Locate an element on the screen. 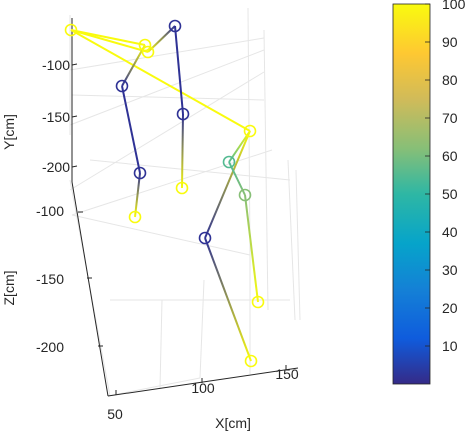 The height and width of the screenshot is (437, 474). colorbar-tick-label: 80 is located at coordinates (450, 80).